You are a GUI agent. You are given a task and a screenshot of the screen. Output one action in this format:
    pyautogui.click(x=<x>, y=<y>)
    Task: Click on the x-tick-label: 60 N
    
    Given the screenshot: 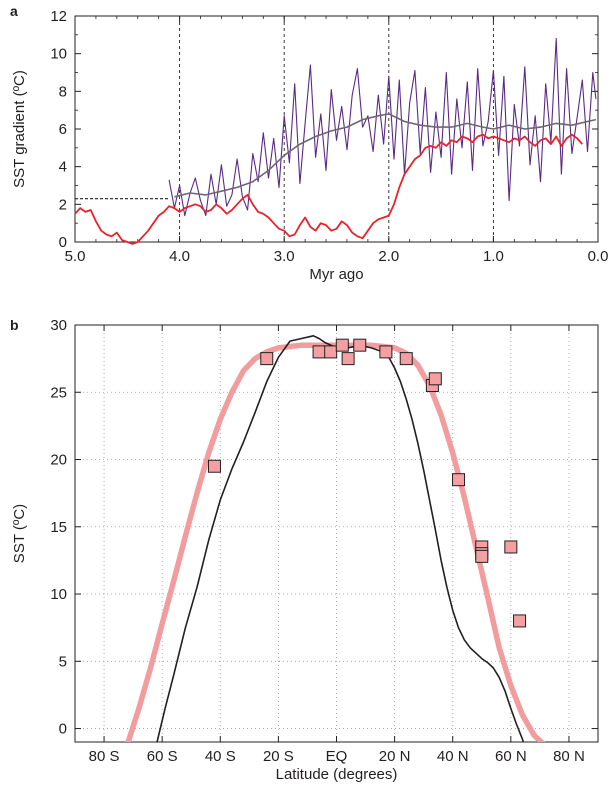 What is the action you would take?
    pyautogui.click(x=511, y=756)
    